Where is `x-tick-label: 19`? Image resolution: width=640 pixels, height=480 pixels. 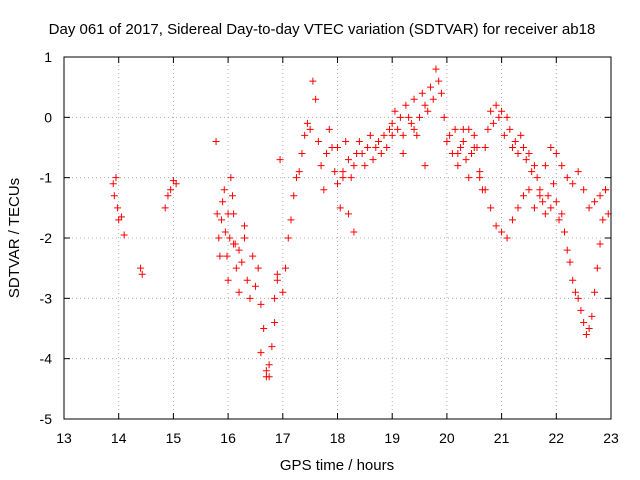 x-tick-label: 19 is located at coordinates (392, 438).